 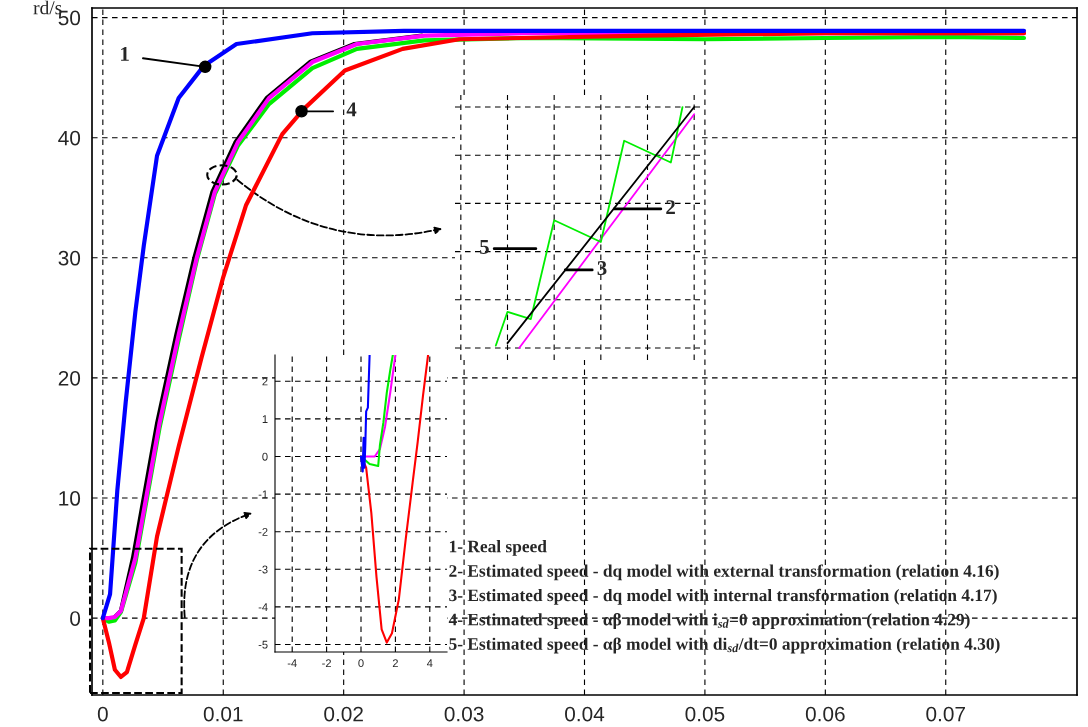 What do you see at coordinates (825, 714) in the screenshot?
I see `x-tick-label: 0.06` at bounding box center [825, 714].